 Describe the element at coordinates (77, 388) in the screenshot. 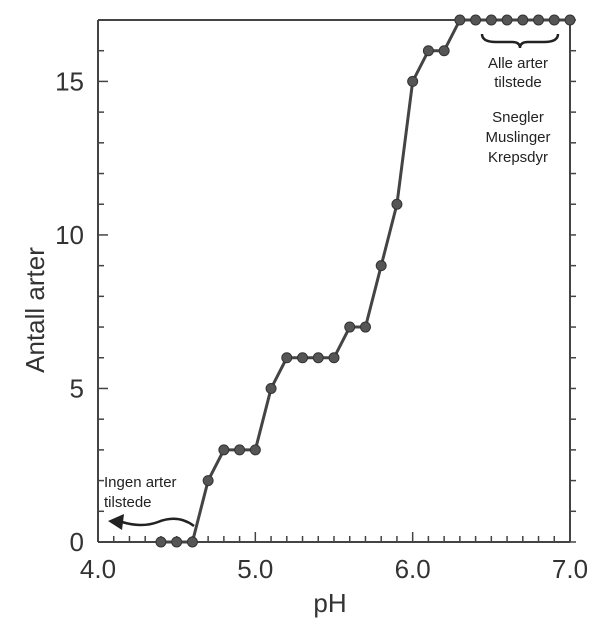

I see `y-tick-label: 5` at that location.